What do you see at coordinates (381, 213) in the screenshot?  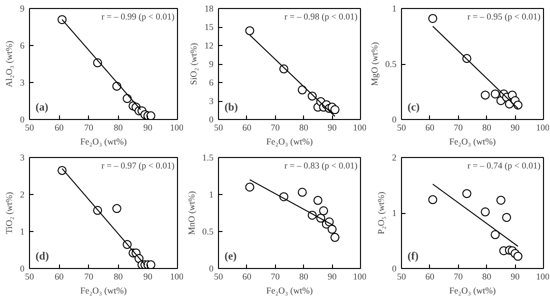 I see `y-axis-title: P₂O₅ (wt%)` at bounding box center [381, 213].